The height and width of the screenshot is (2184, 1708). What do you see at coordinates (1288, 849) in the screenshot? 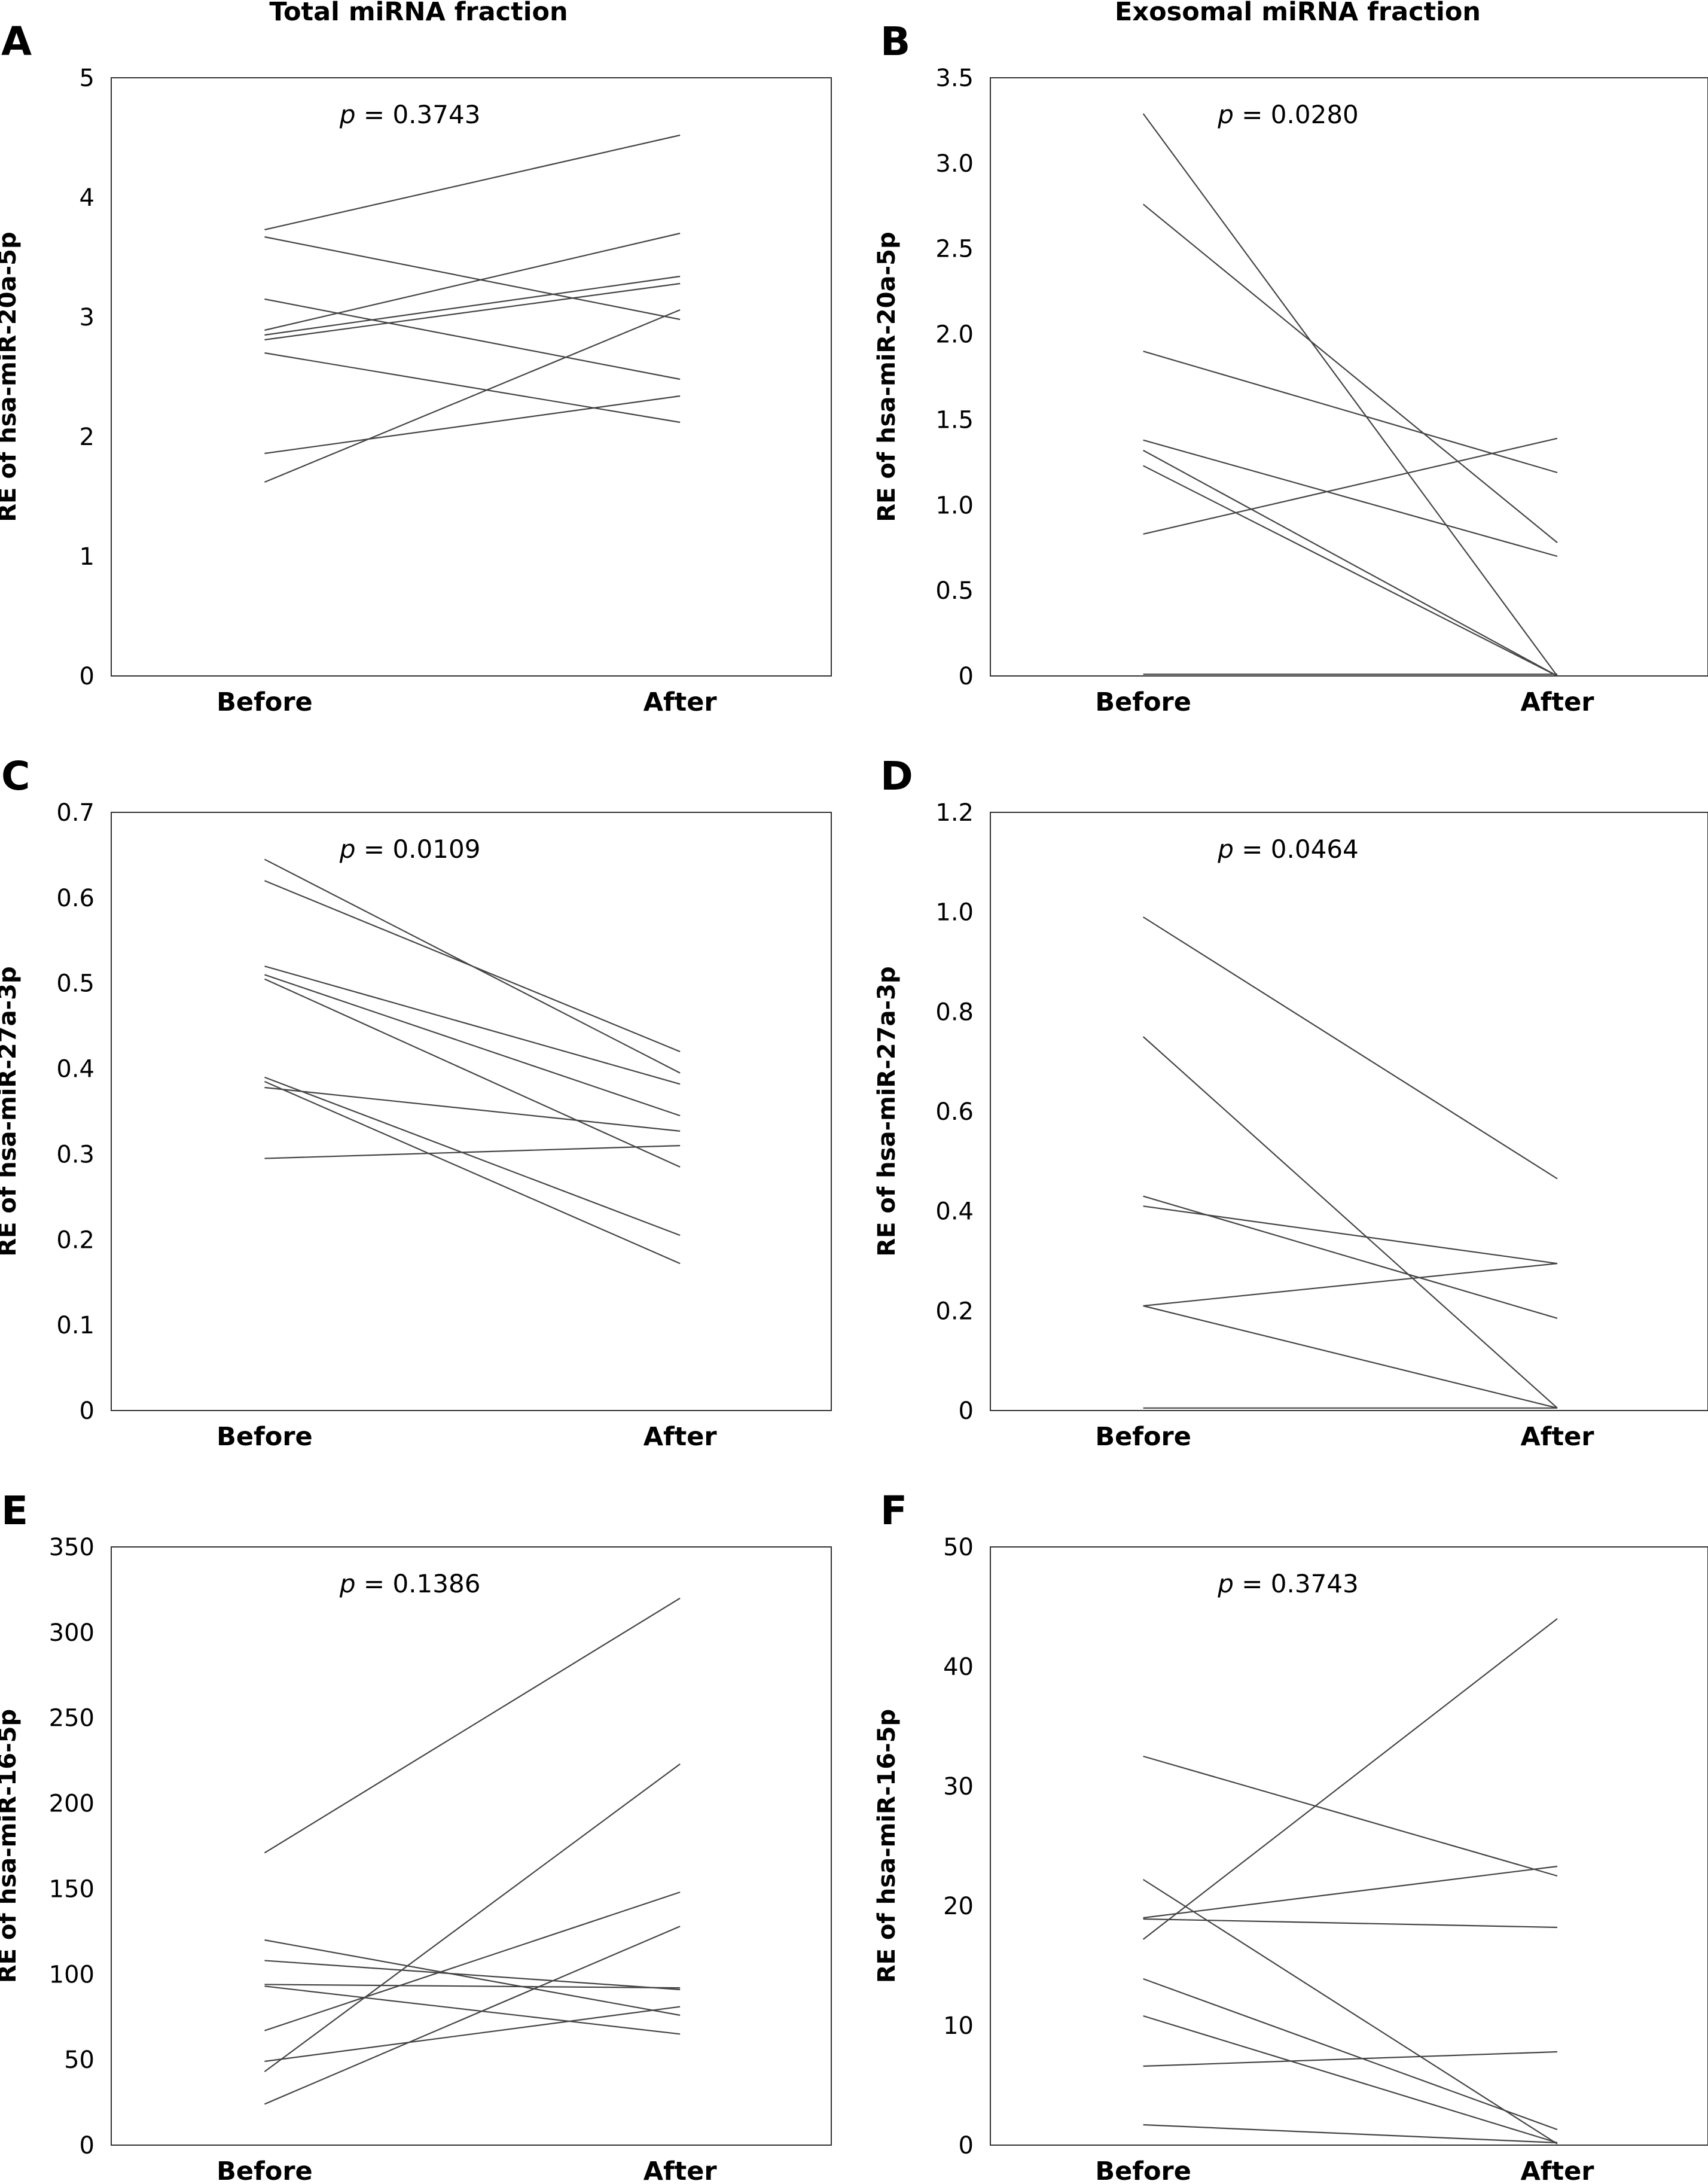
I see `p-value-annotation: p = 0.0464` at bounding box center [1288, 849].